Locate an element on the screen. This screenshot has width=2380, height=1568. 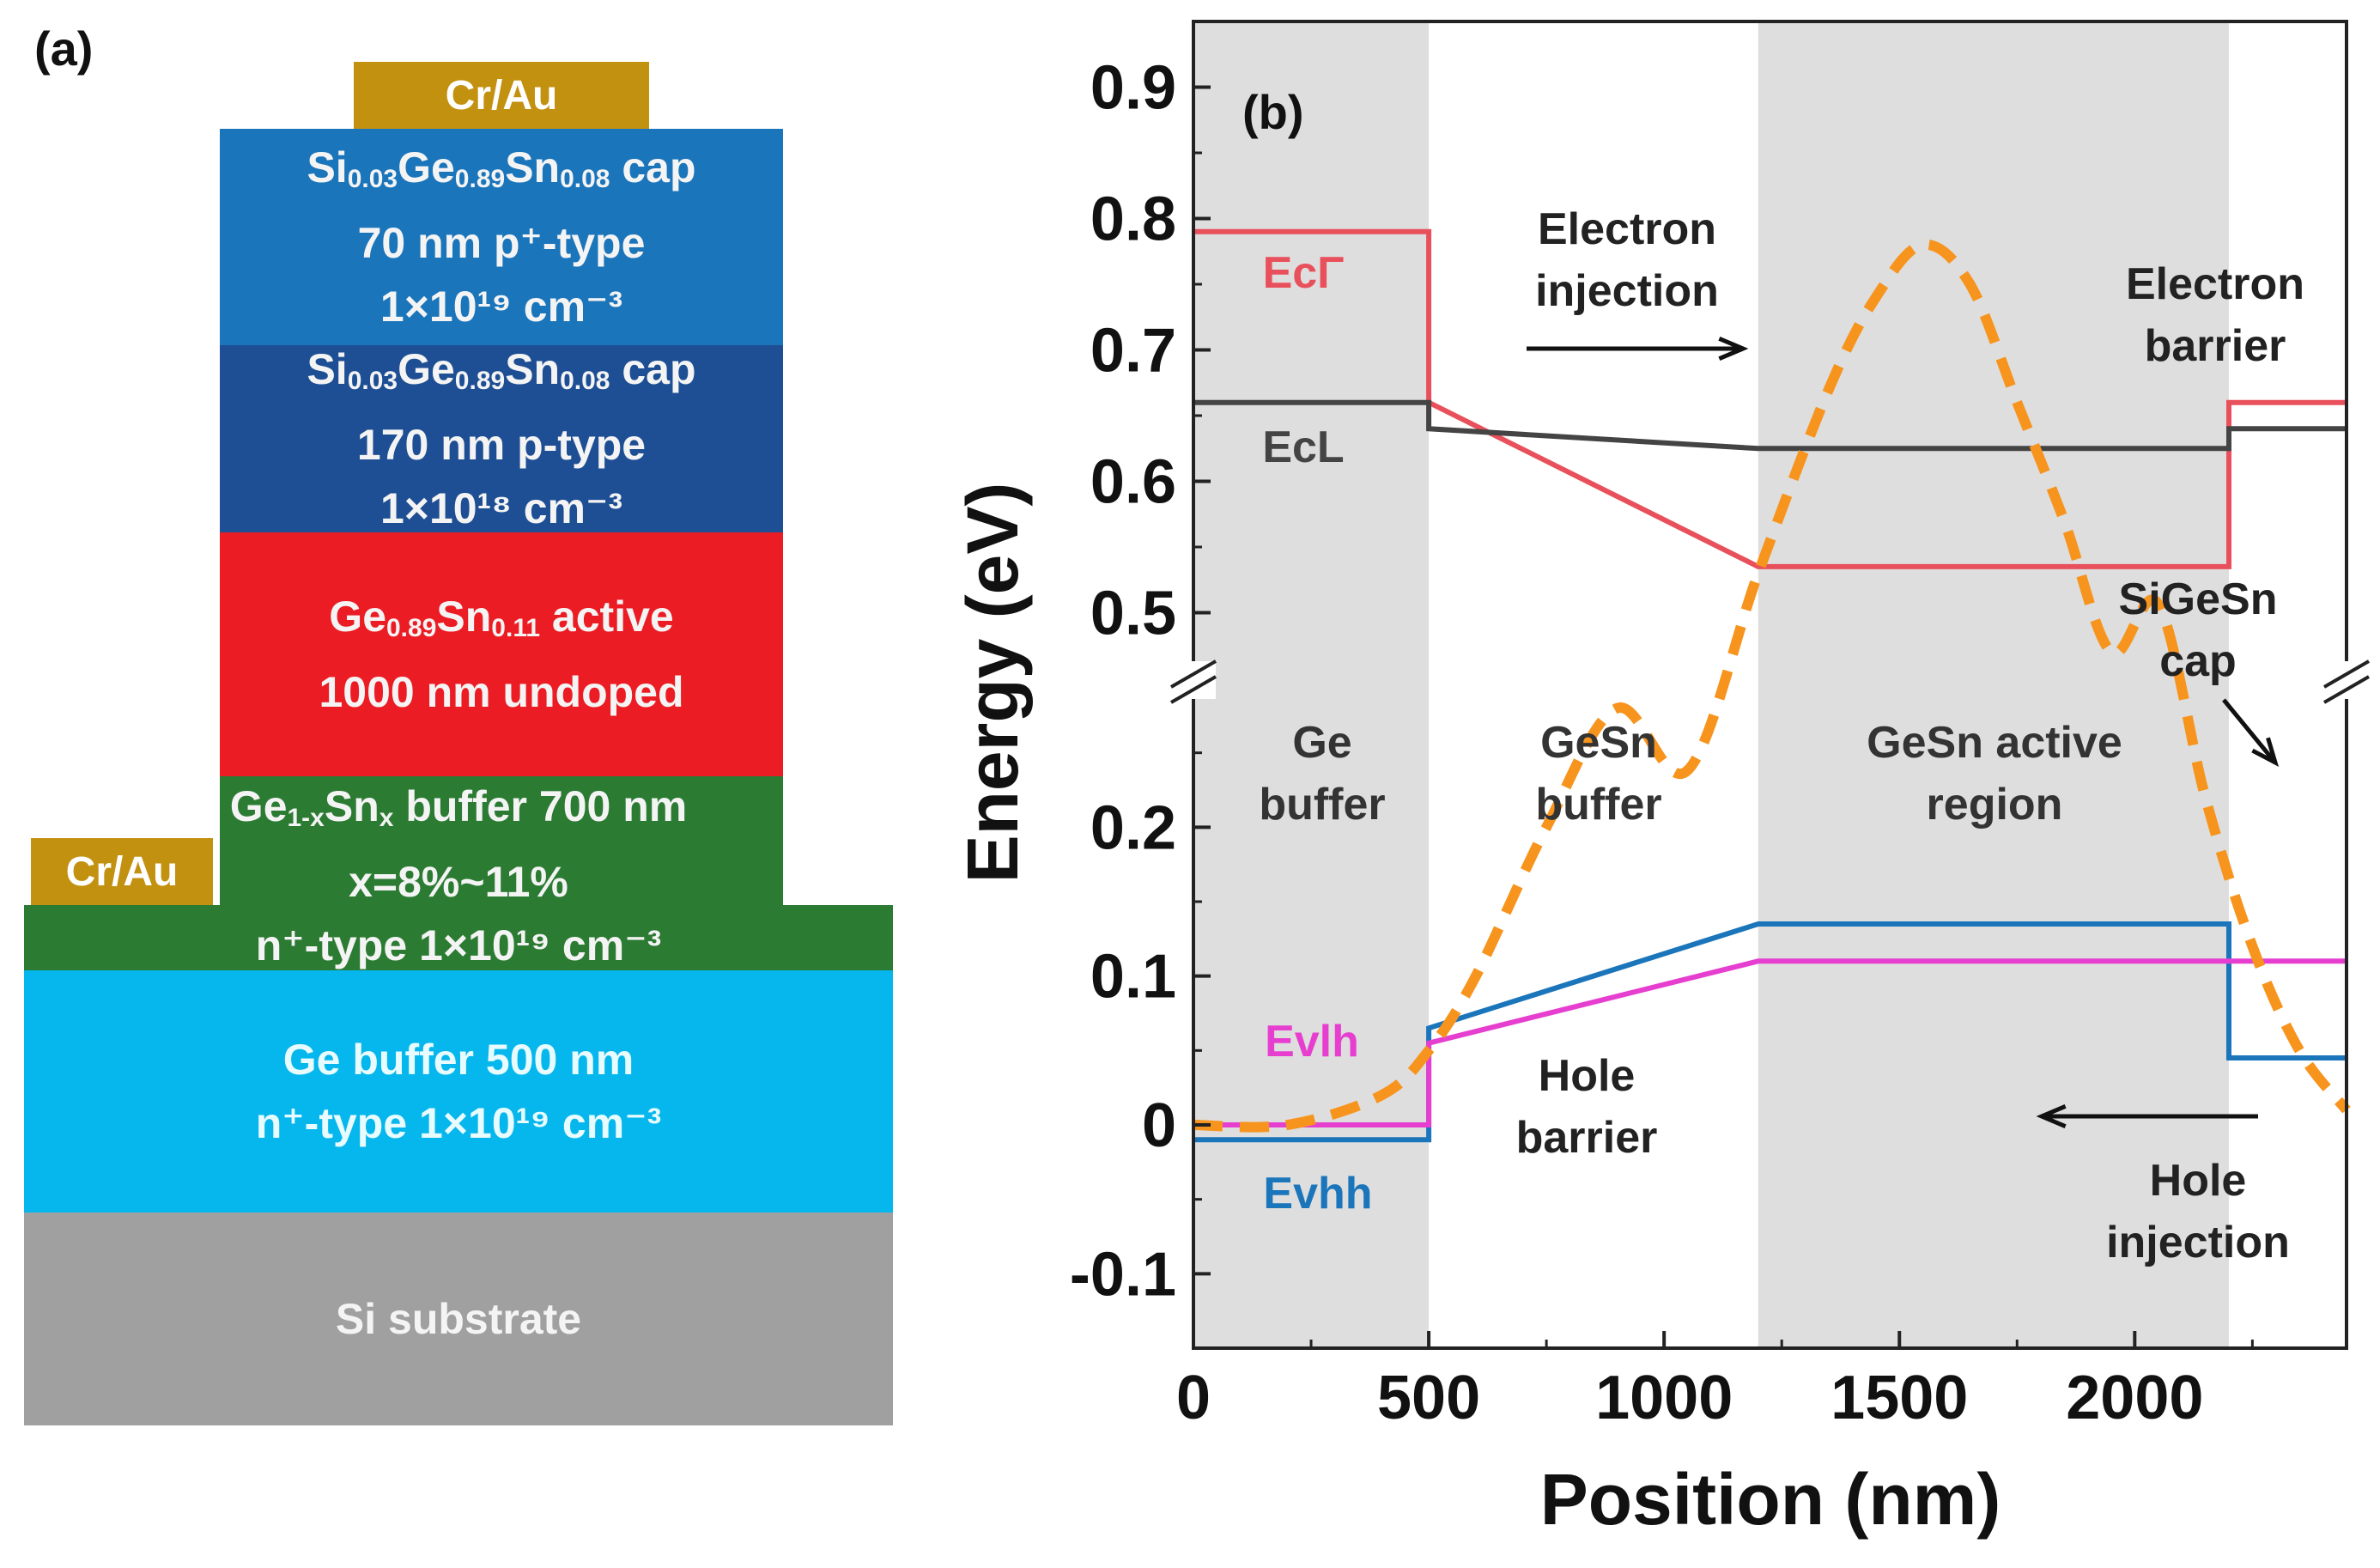
y-tick-label-3: 0.2 is located at coordinates (1133, 827).